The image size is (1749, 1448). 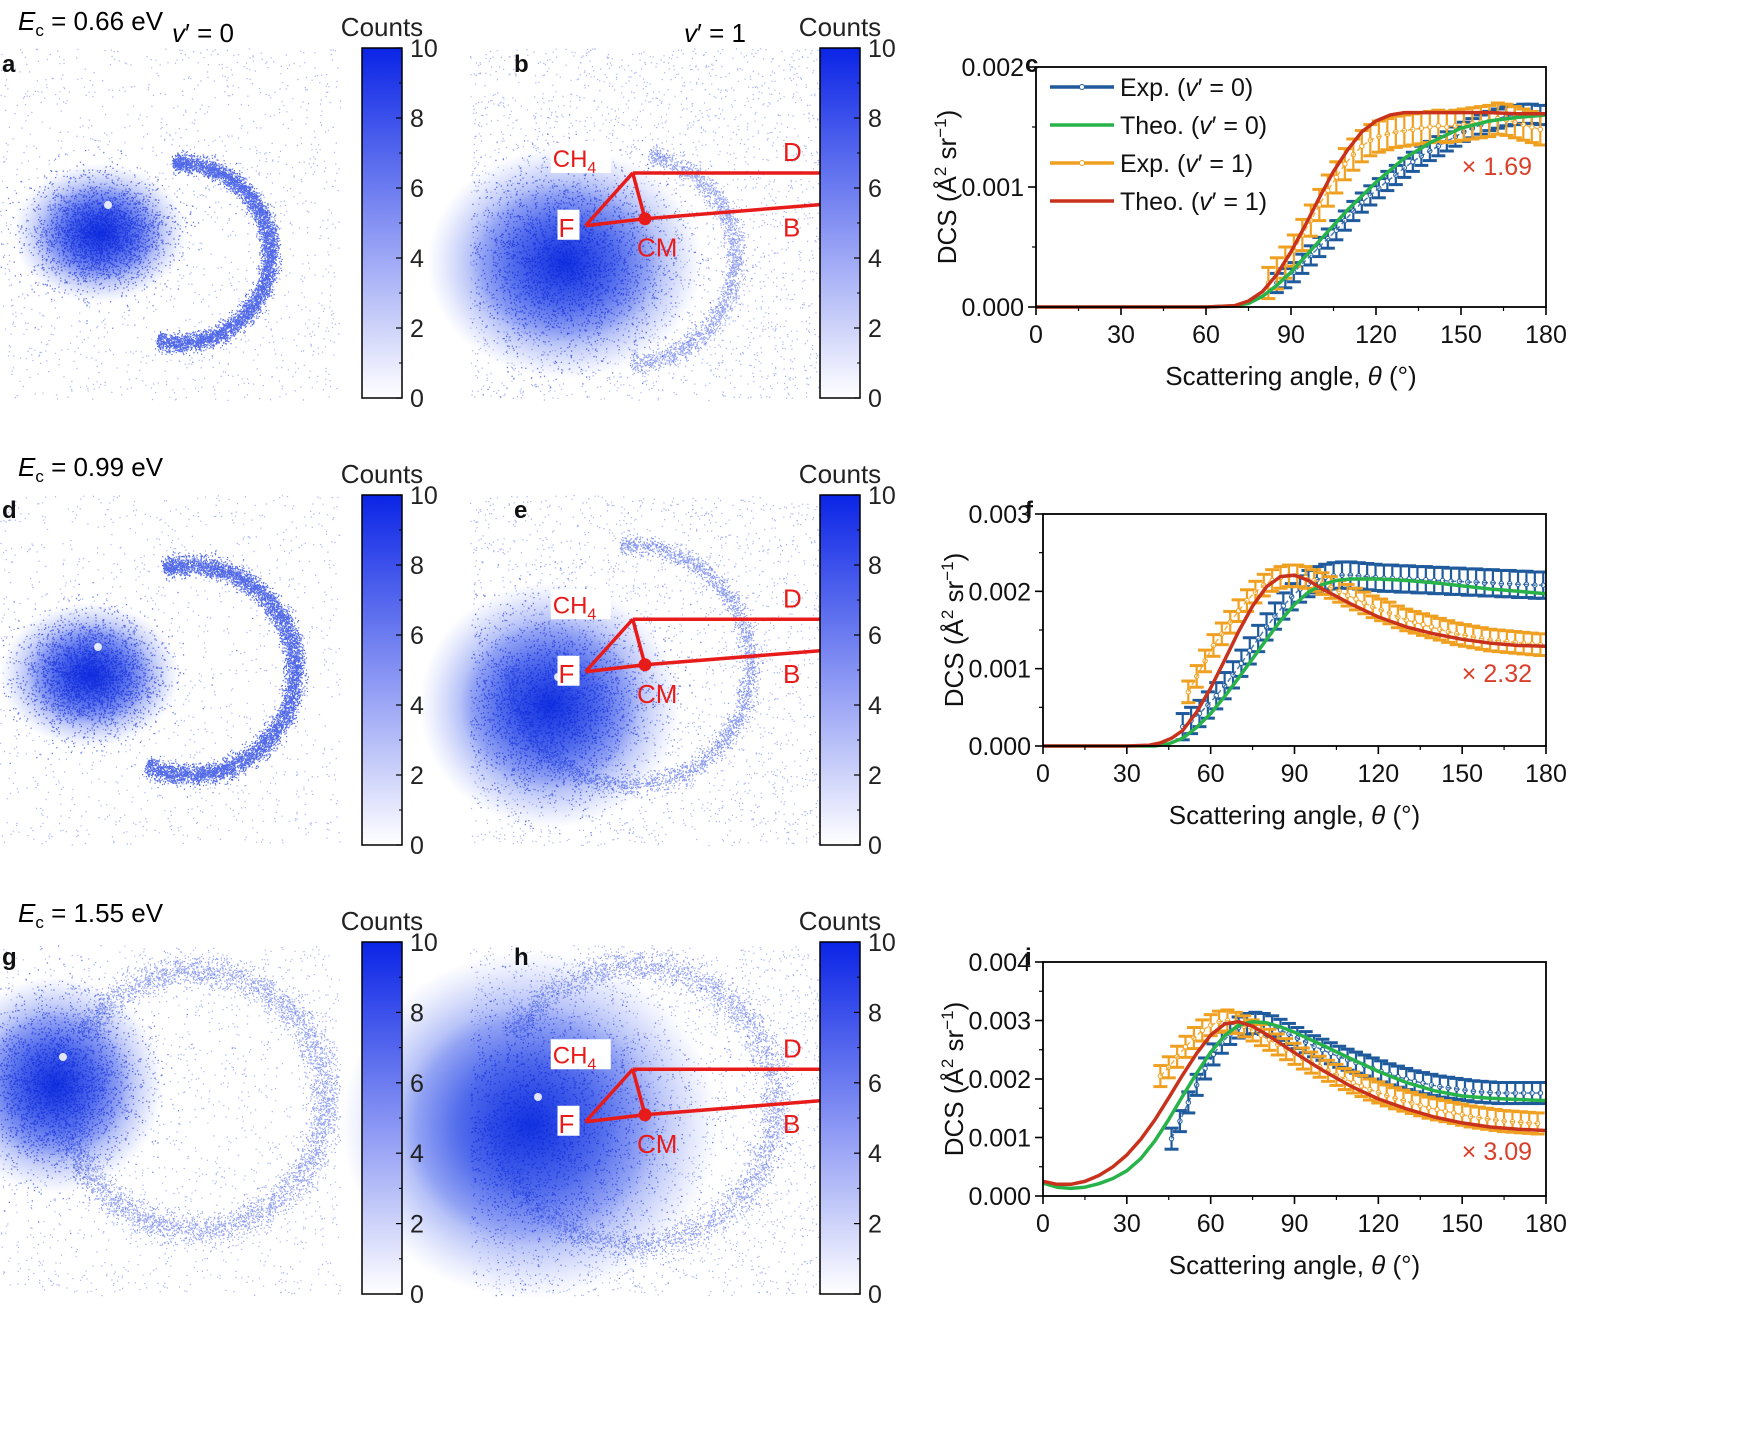 What do you see at coordinates (645, 219) in the screenshot?
I see `cm-dot` at bounding box center [645, 219].